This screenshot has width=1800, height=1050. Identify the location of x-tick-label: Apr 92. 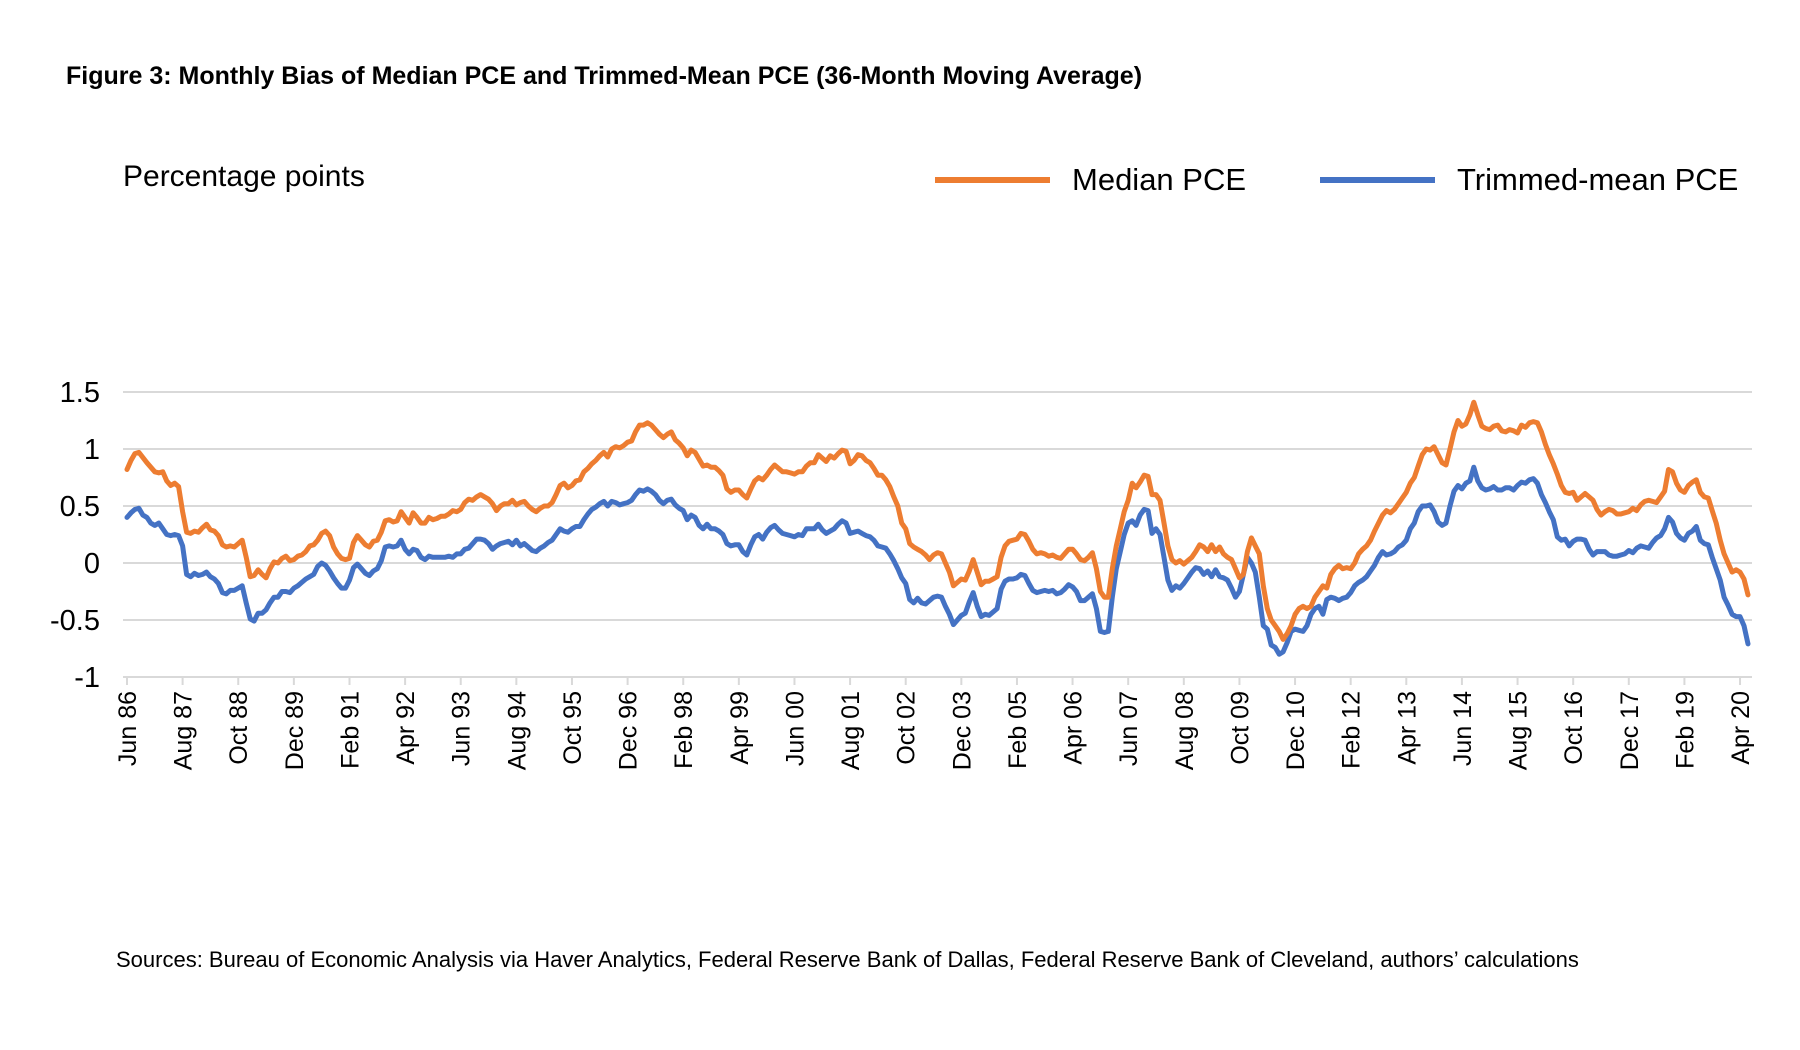
(406, 728).